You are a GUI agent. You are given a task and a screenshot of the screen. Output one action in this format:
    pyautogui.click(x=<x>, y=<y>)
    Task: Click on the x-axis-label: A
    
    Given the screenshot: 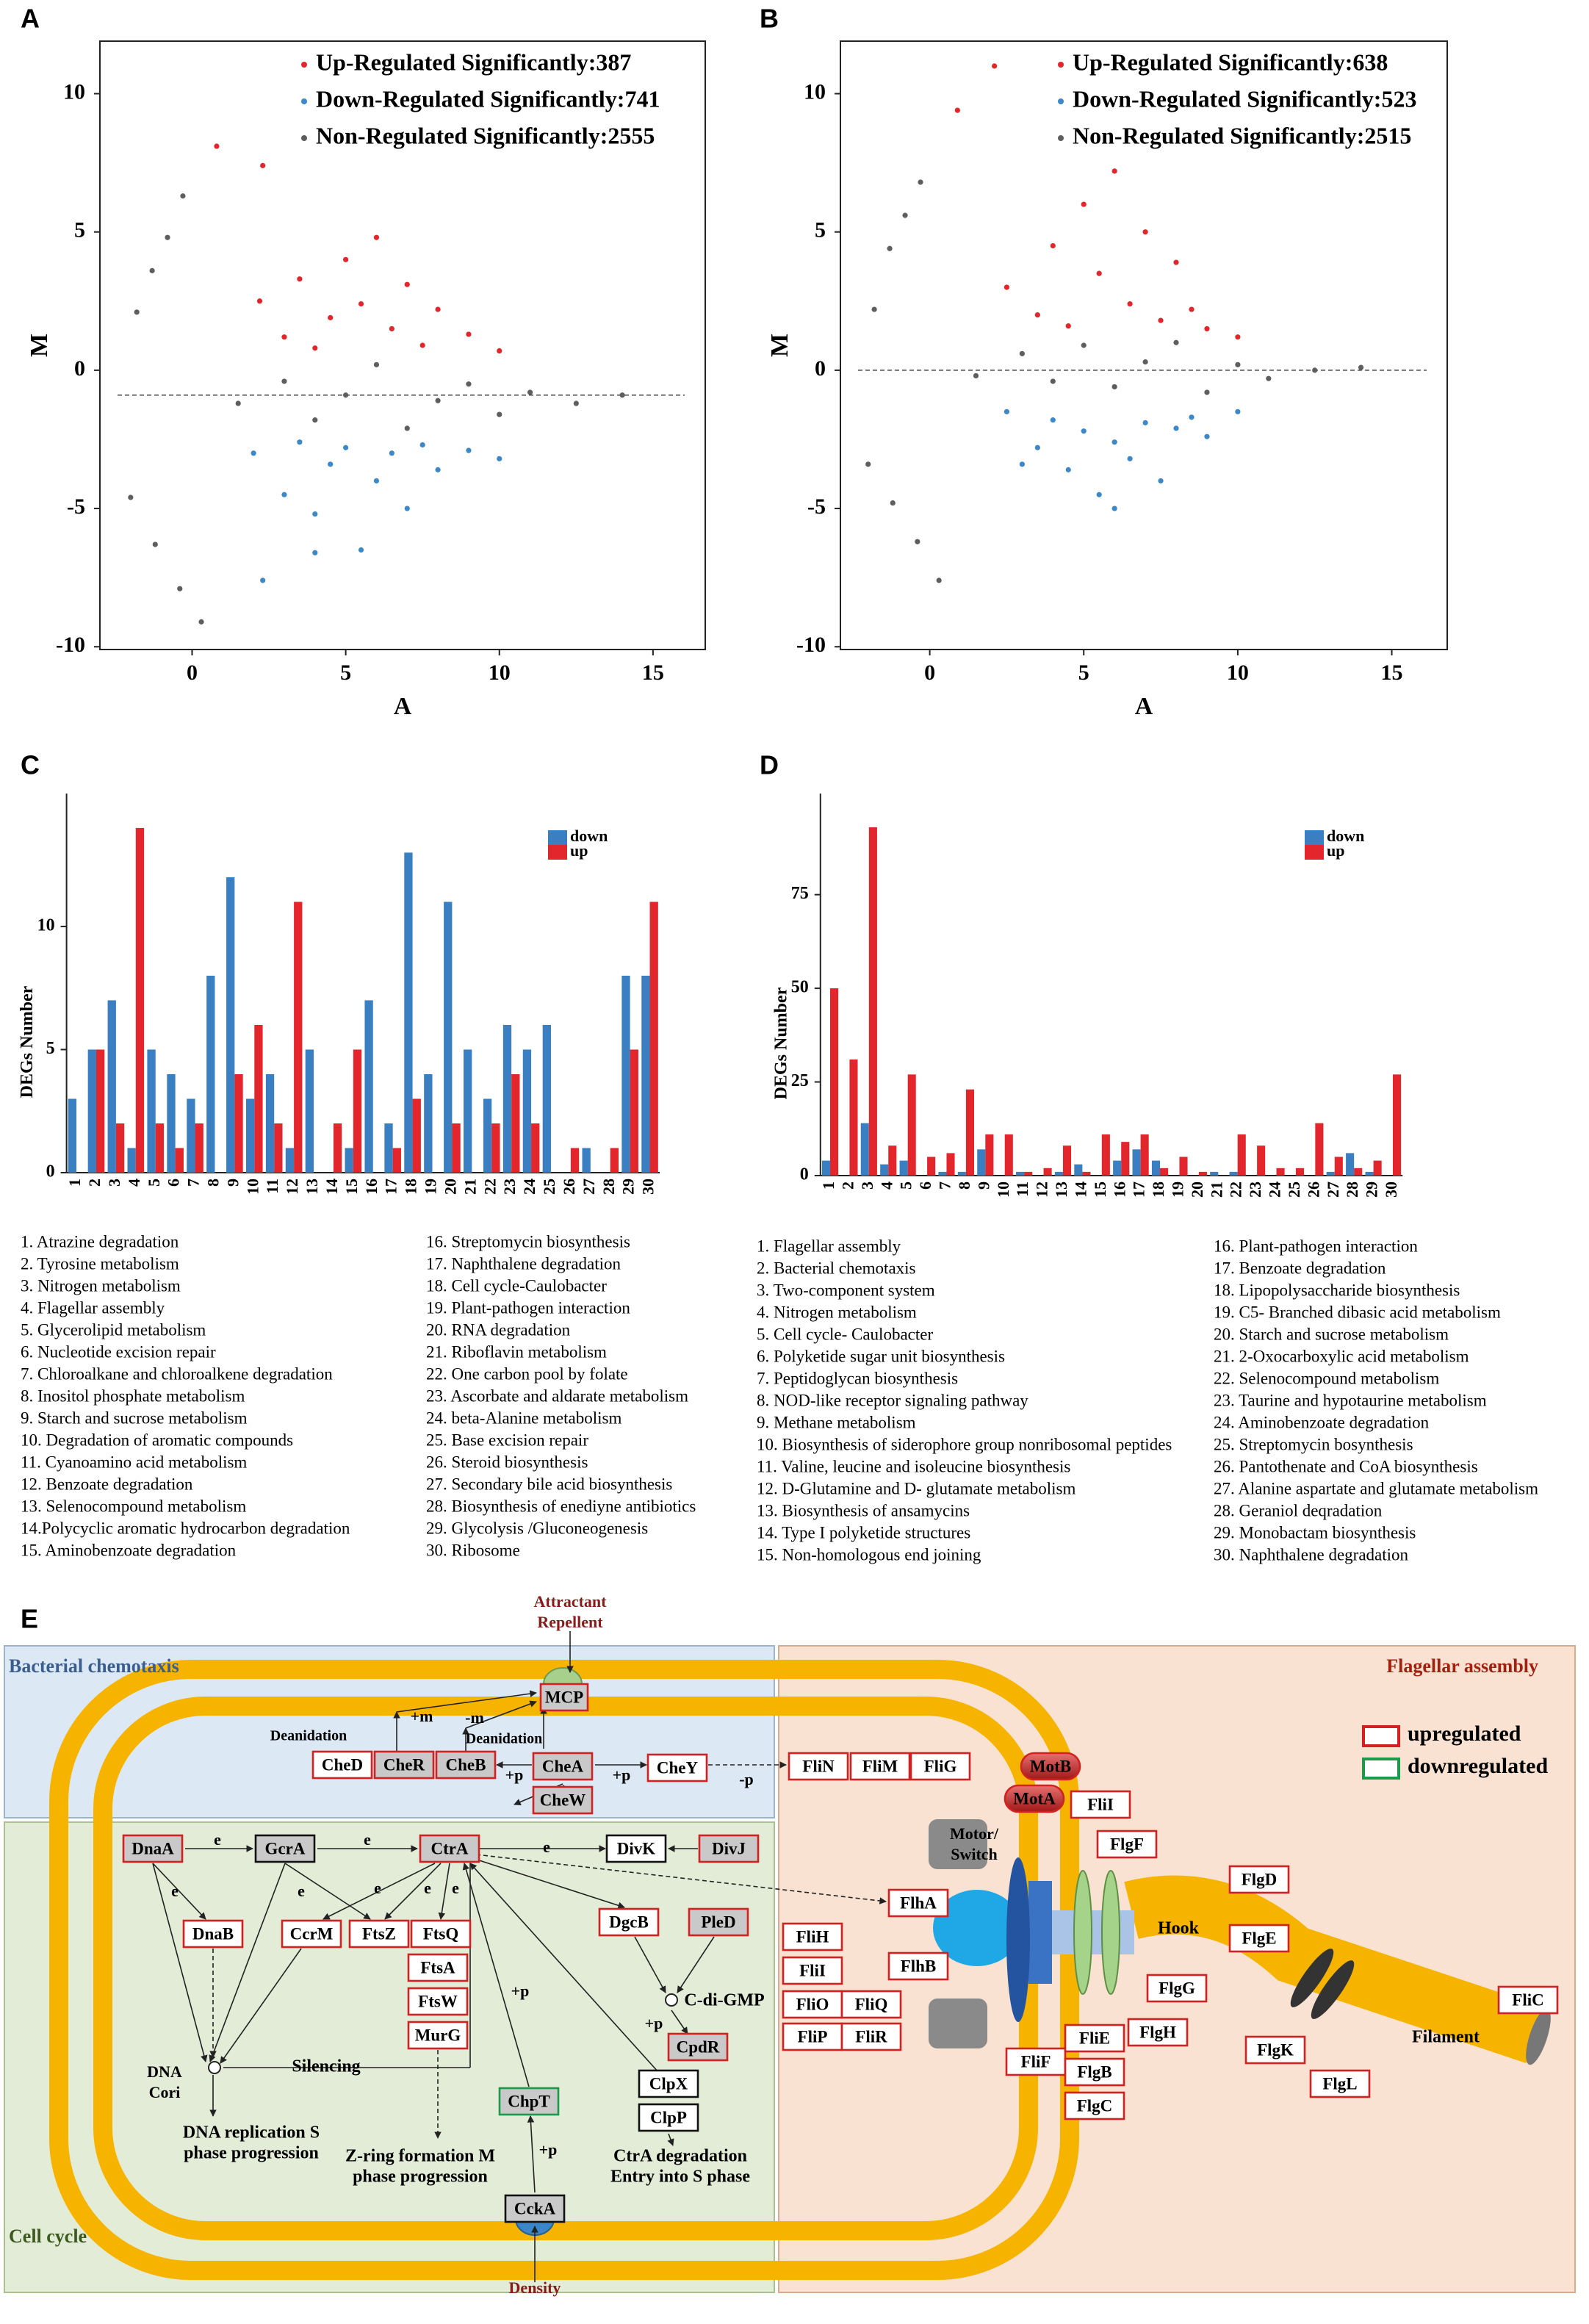 What is the action you would take?
    pyautogui.click(x=1144, y=706)
    